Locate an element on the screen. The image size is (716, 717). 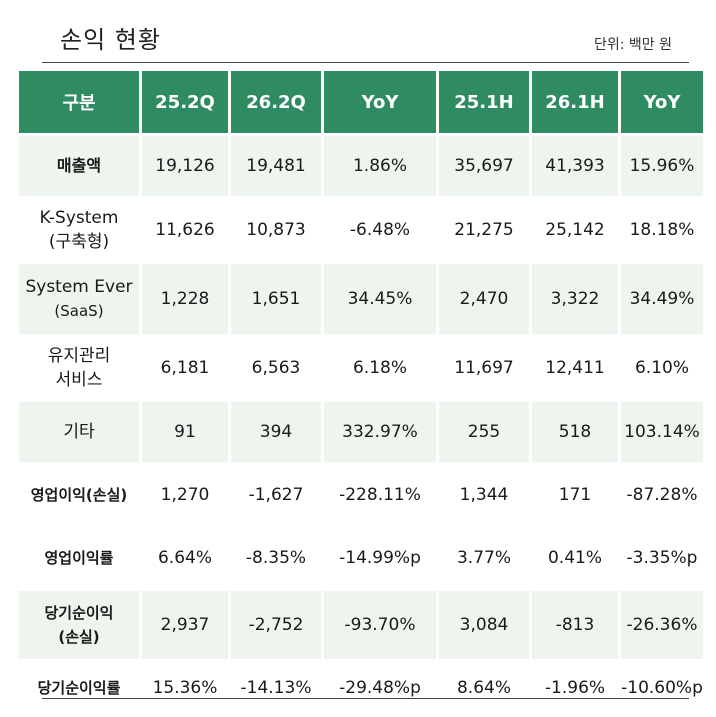
row-label: 기타 is located at coordinates (79, 432).